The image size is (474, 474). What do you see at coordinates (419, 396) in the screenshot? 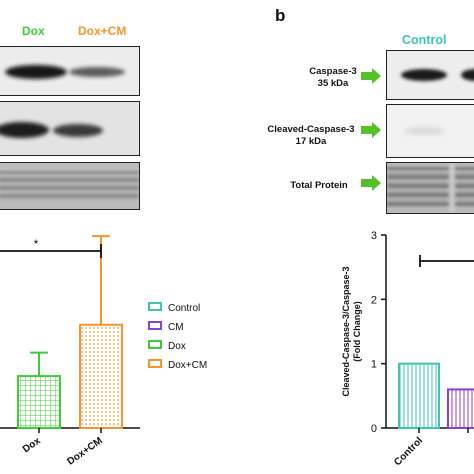
I see `bar-control` at bounding box center [419, 396].